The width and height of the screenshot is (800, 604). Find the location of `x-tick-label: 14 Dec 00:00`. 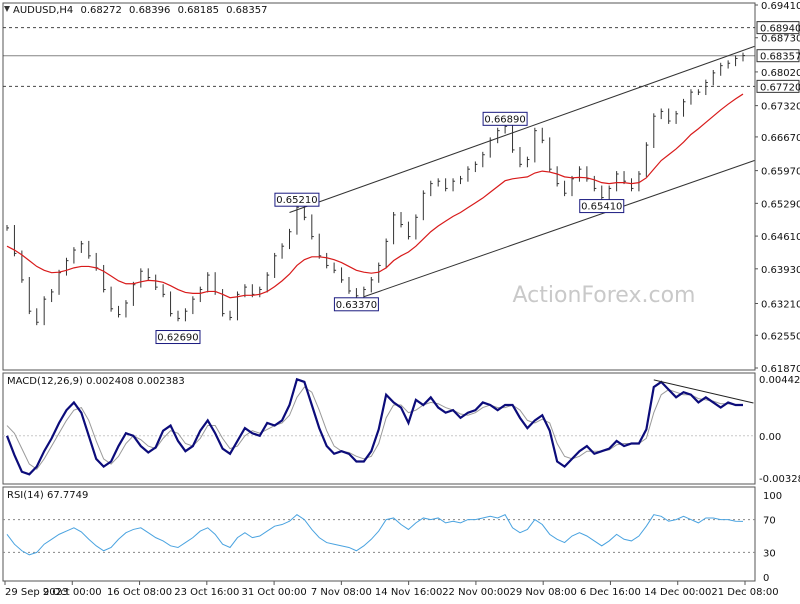

x-tick-label: 14 Dec 00:00 is located at coordinates (677, 592).